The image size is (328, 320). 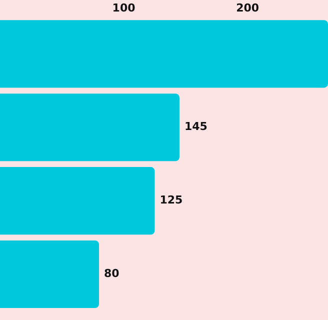 What do you see at coordinates (196, 127) in the screenshot?
I see `data-label: 145` at bounding box center [196, 127].